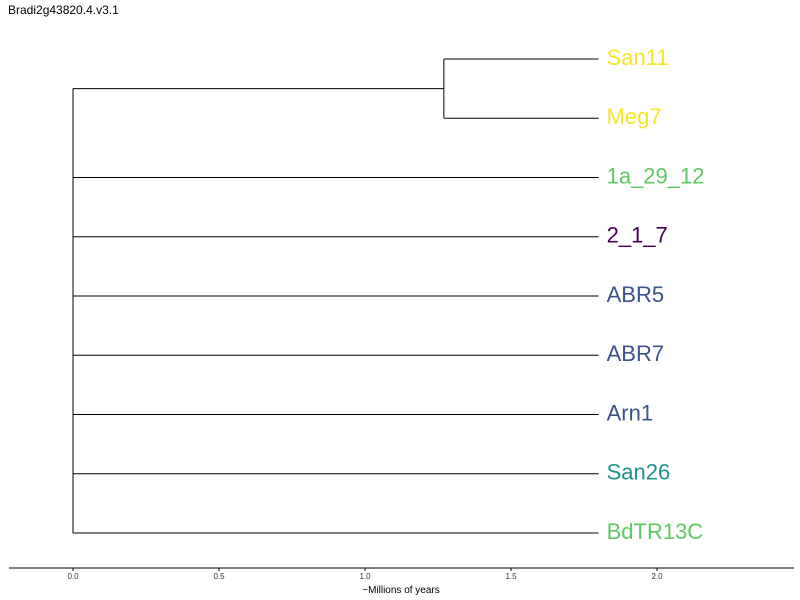 Image resolution: width=800 pixels, height=600 pixels. Describe the element at coordinates (635, 294) in the screenshot. I see `leaf-label: ABR5` at that location.